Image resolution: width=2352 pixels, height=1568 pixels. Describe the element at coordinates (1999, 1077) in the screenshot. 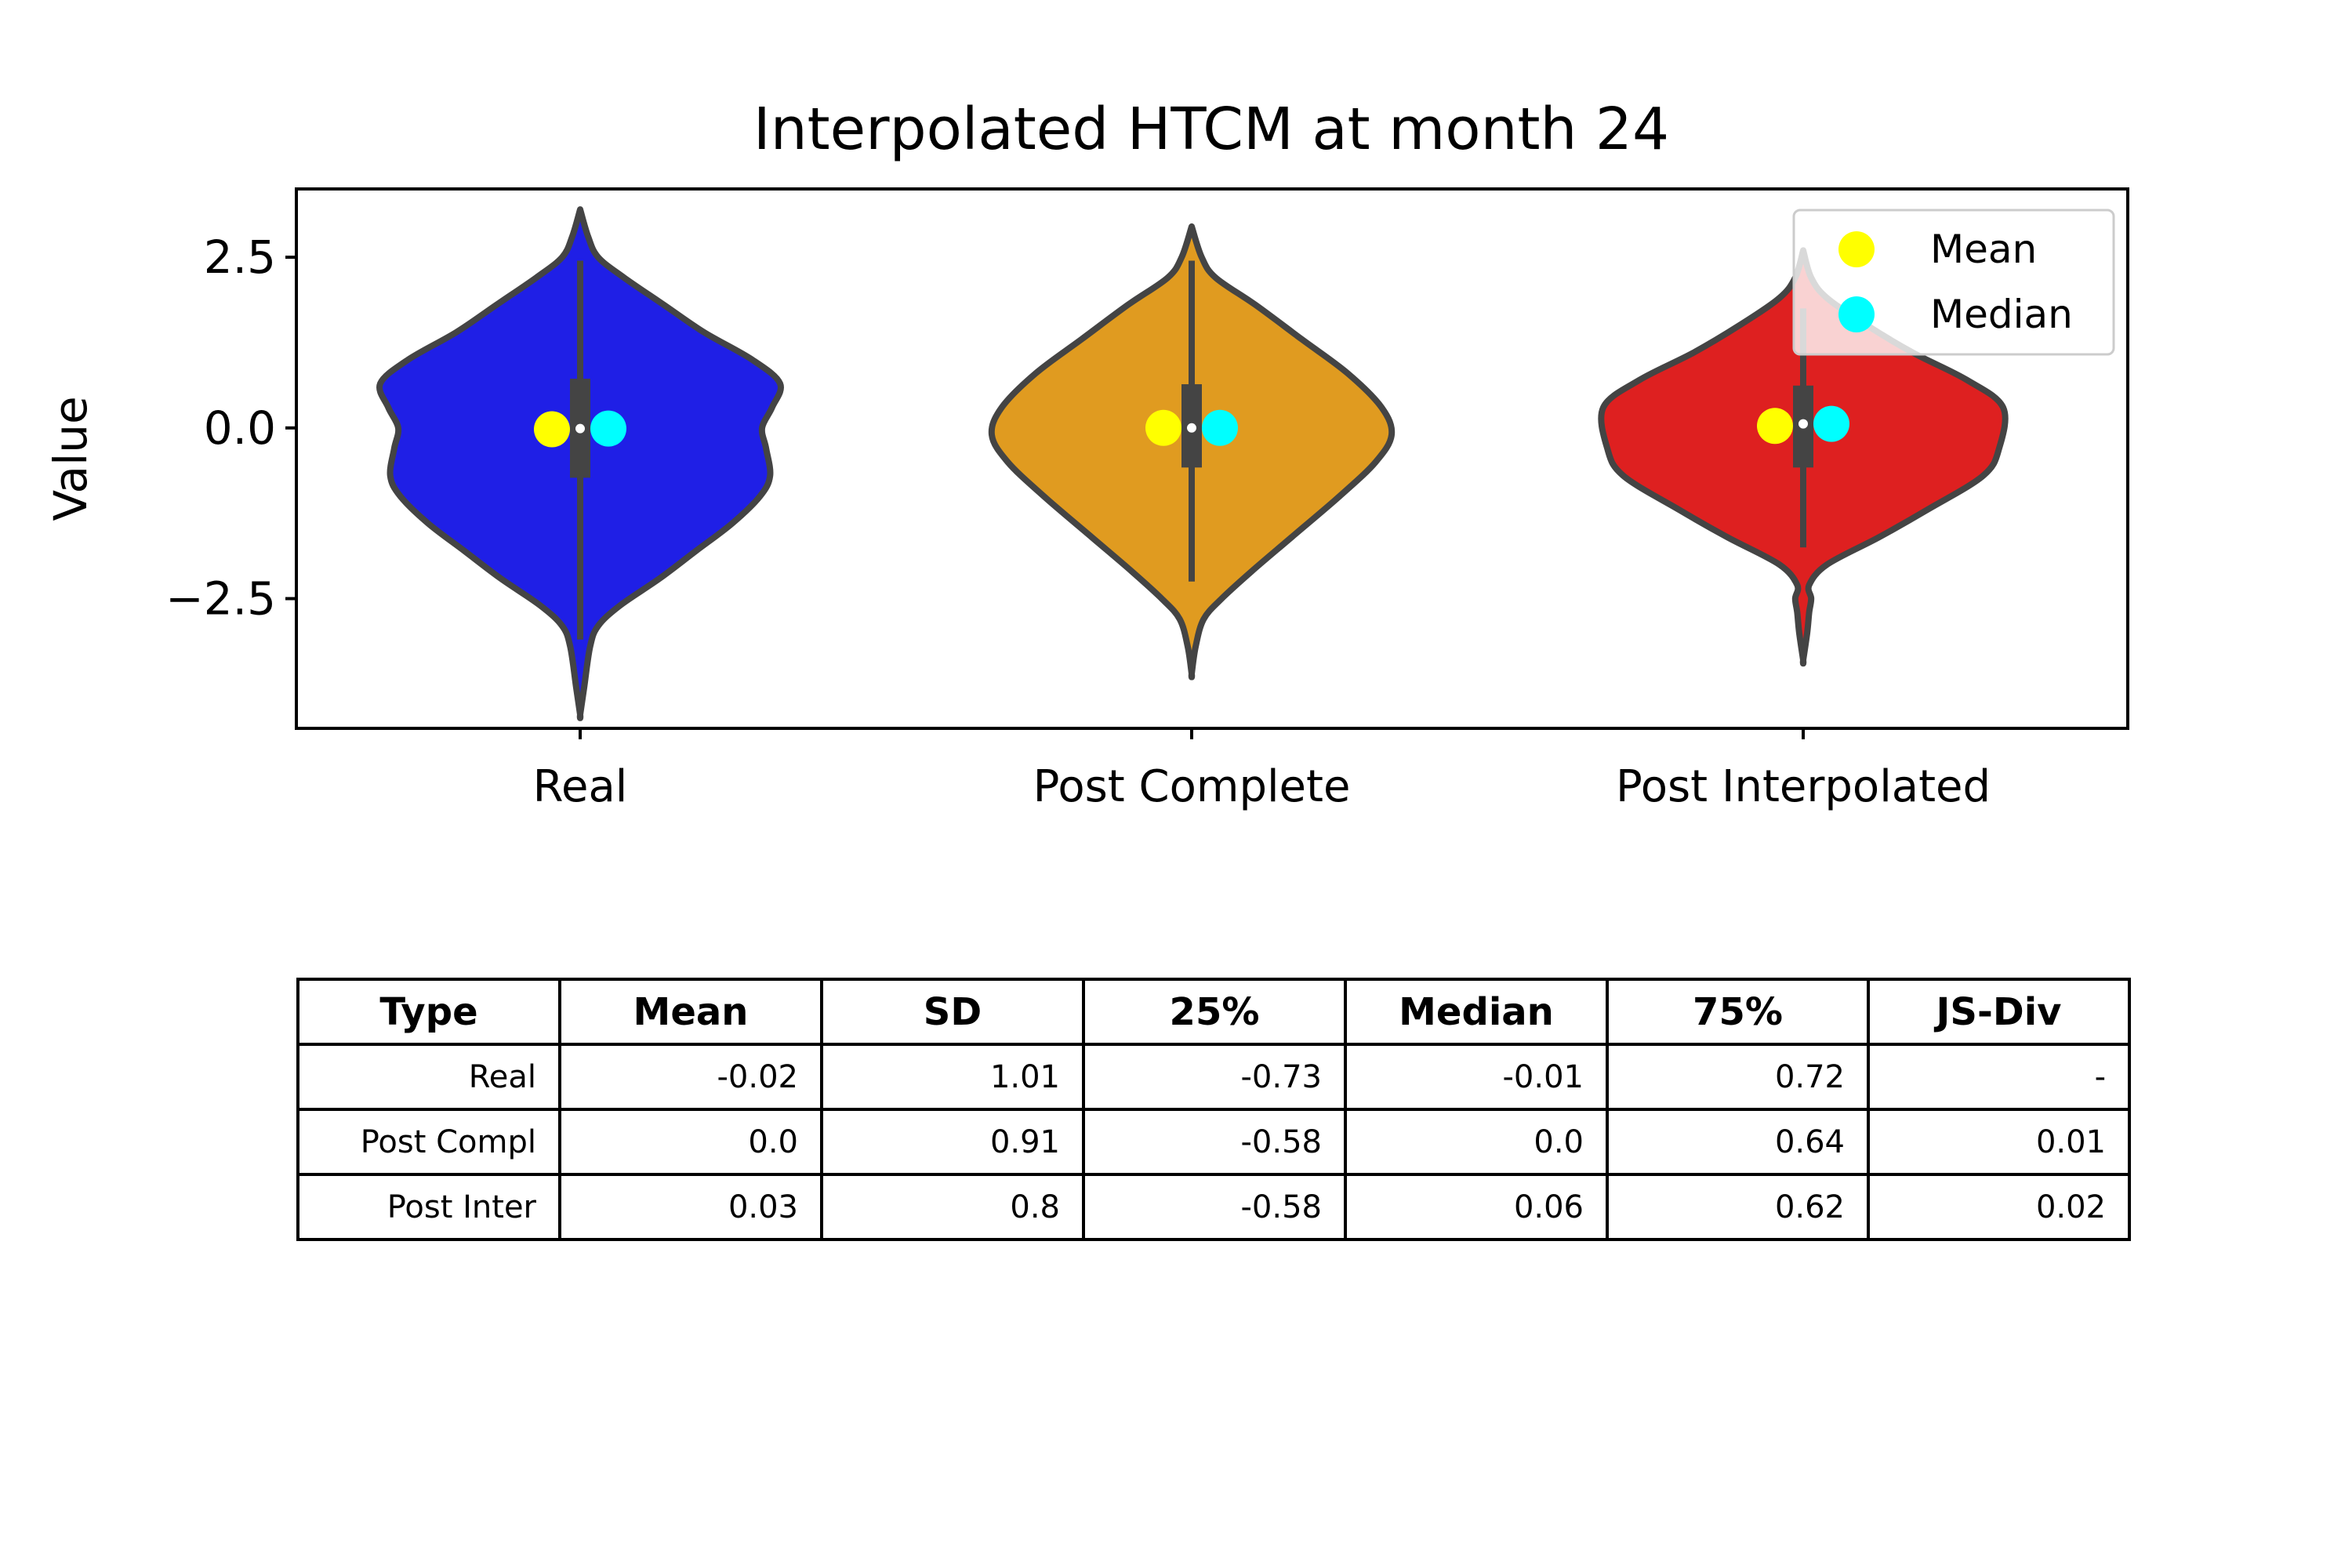

I see `table-cell: -` at that location.